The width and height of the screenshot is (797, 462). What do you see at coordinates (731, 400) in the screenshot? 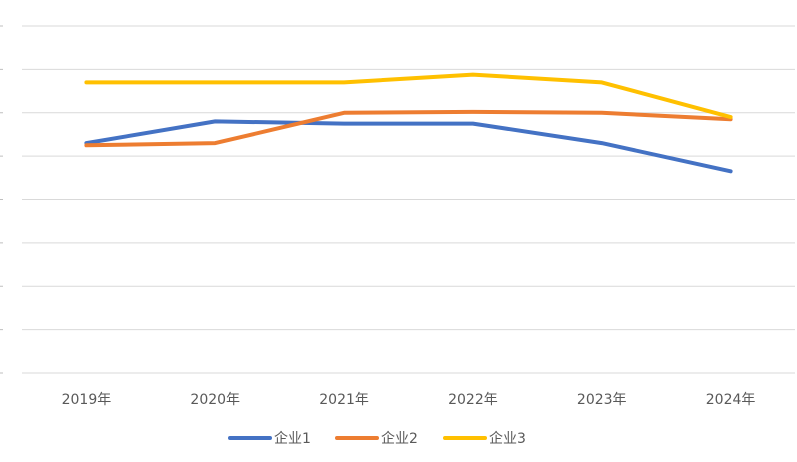
I see `x-tick-label-5: 2024年` at bounding box center [731, 400].